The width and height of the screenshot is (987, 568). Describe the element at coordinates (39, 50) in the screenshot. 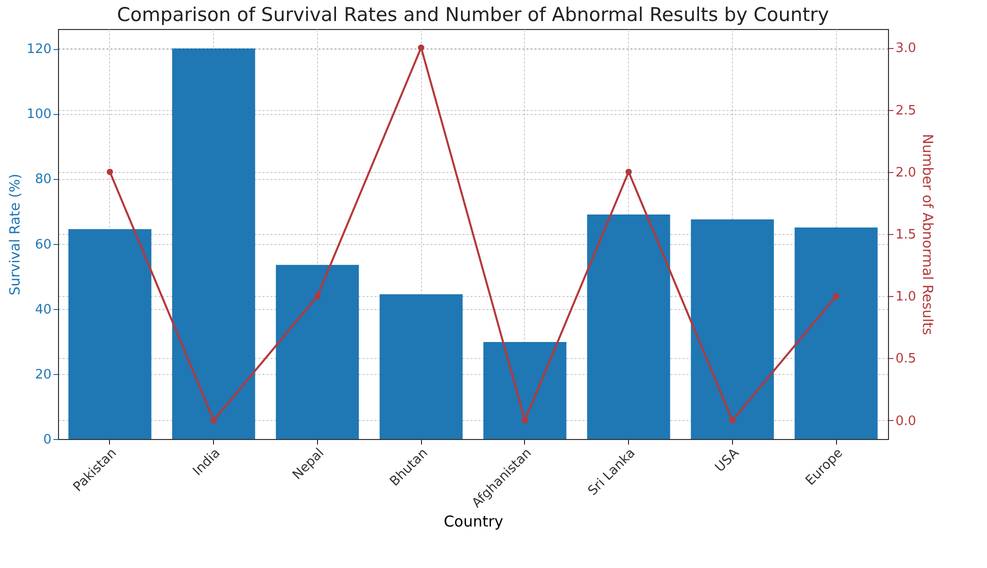

I see `y-tick-label: 120` at that location.